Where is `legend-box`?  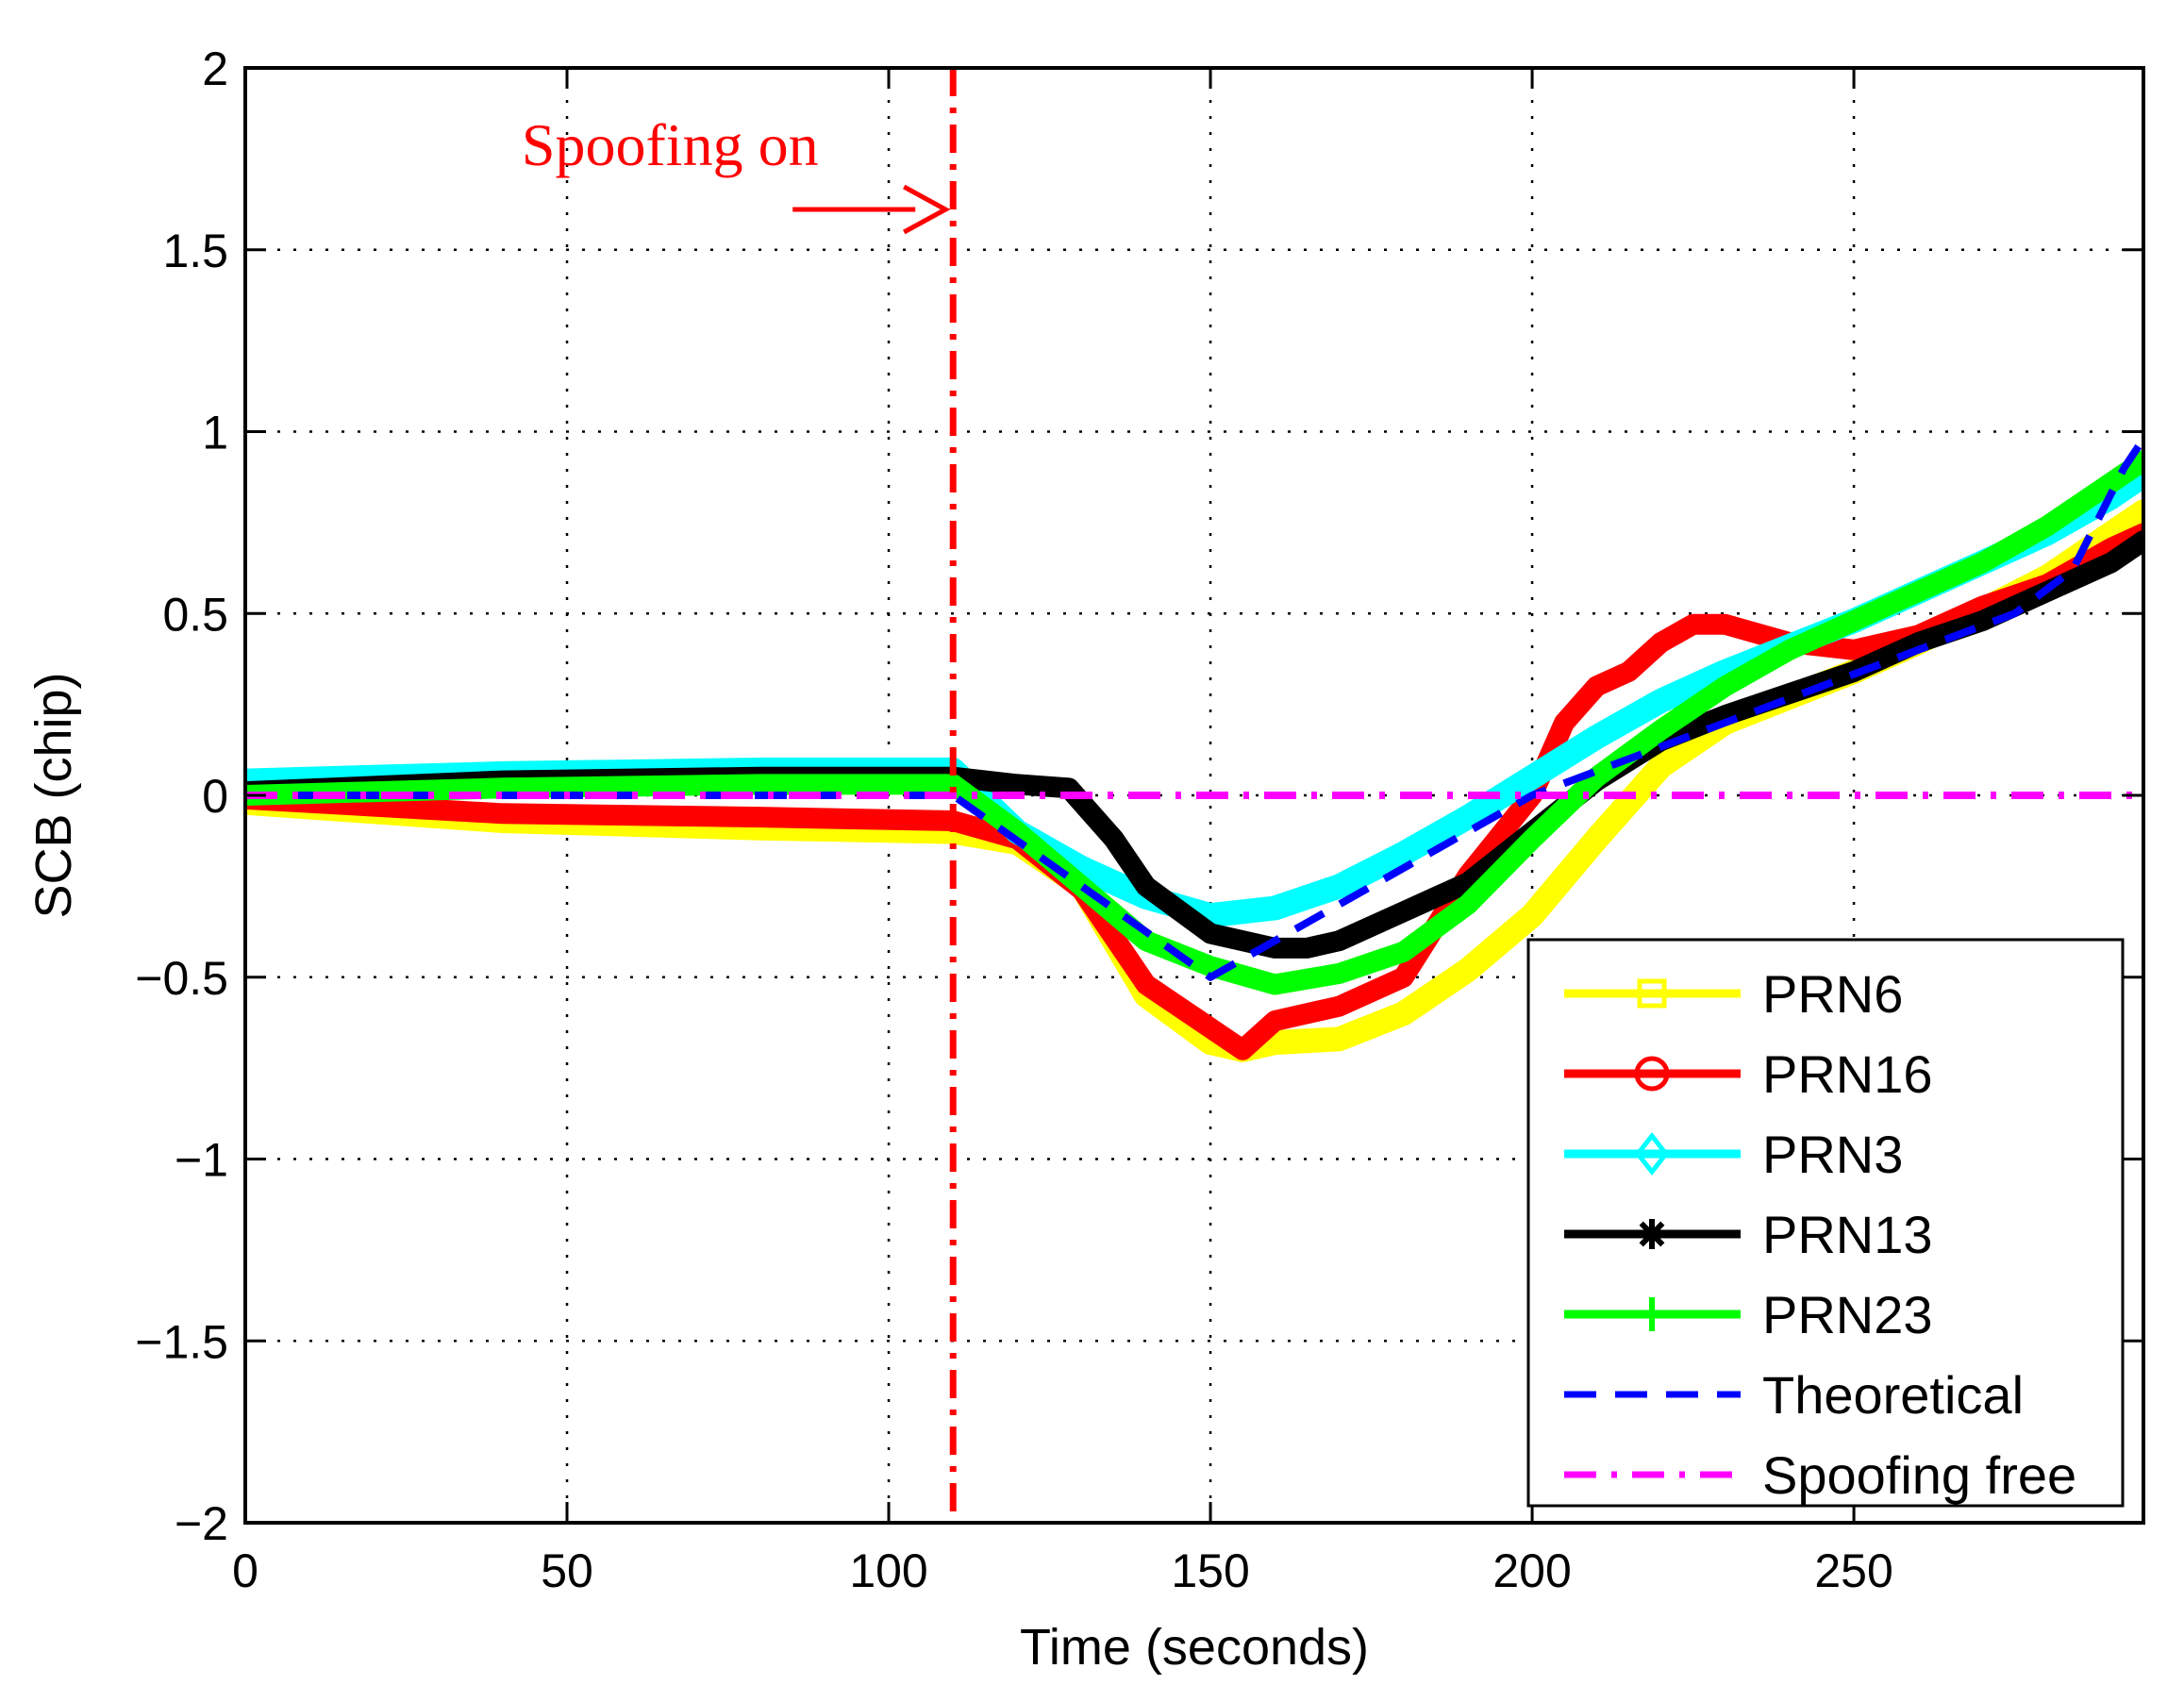 legend-box is located at coordinates (1825, 1223).